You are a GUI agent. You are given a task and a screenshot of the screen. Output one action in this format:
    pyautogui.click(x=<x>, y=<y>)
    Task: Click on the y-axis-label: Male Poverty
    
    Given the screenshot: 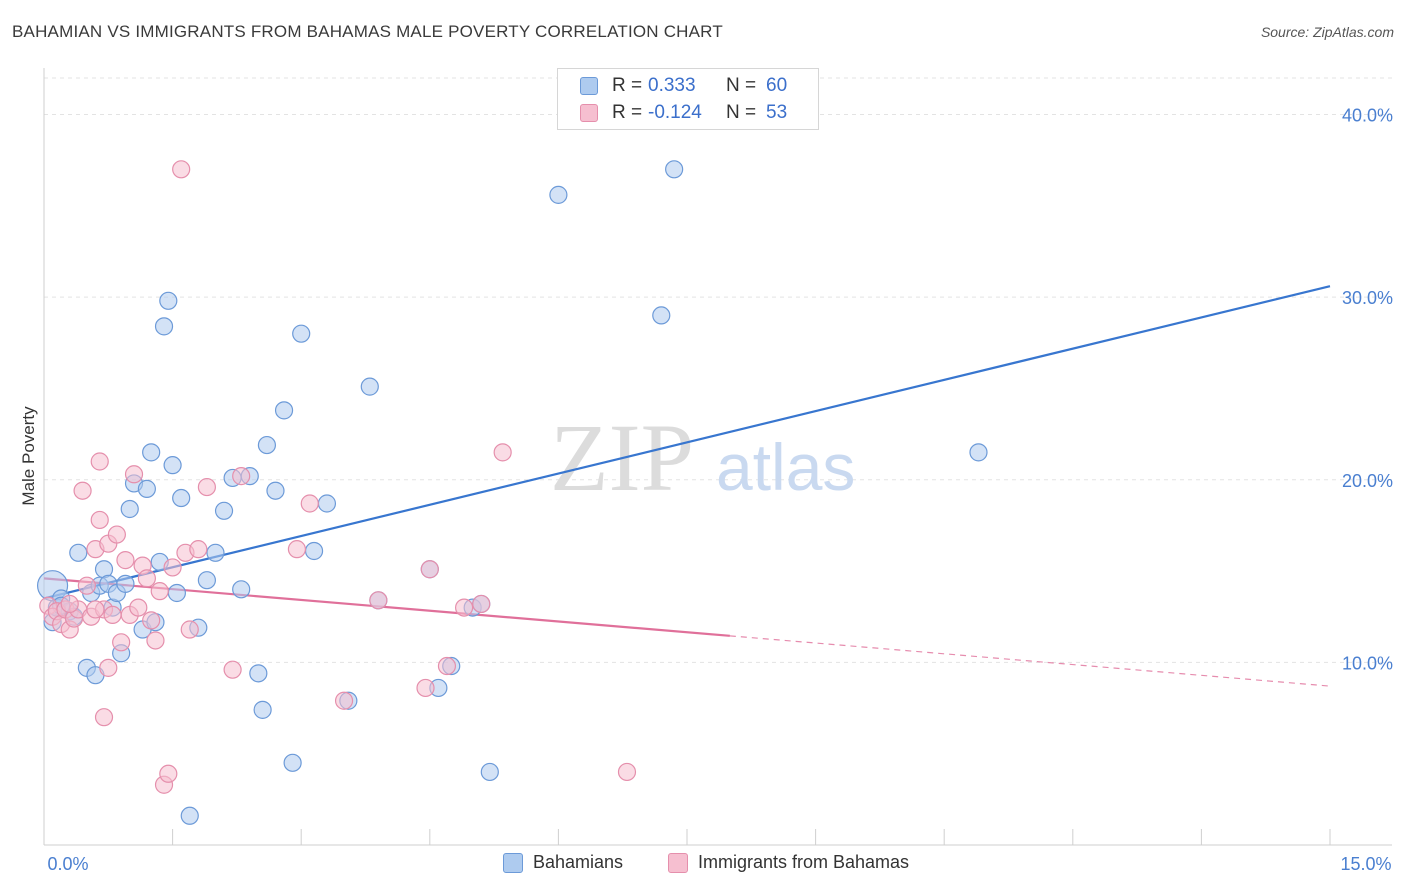 What is the action you would take?
    pyautogui.click(x=28, y=456)
    